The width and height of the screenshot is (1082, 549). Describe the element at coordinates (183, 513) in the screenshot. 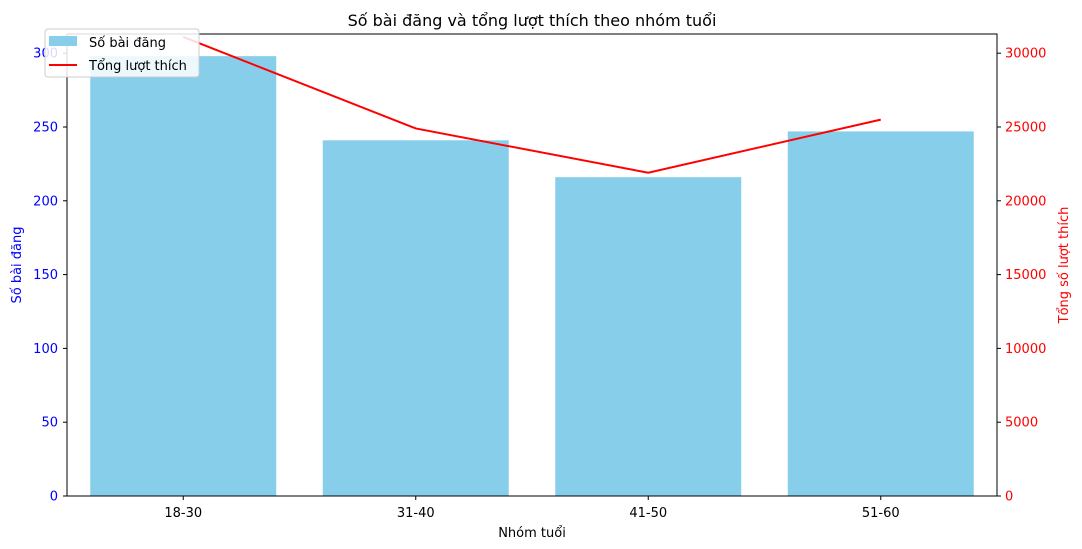

I see `x-tick-label: 18-30` at that location.